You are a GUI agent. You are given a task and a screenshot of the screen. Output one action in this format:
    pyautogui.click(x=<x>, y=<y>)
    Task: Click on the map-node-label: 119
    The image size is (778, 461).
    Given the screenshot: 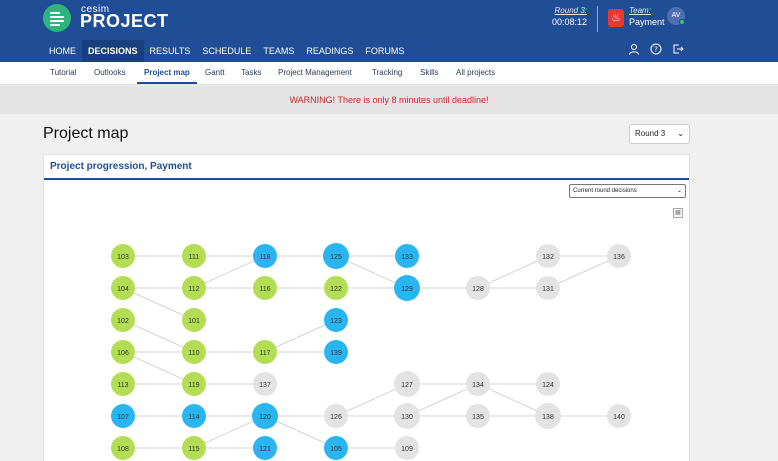 What is the action you would take?
    pyautogui.click(x=193, y=385)
    